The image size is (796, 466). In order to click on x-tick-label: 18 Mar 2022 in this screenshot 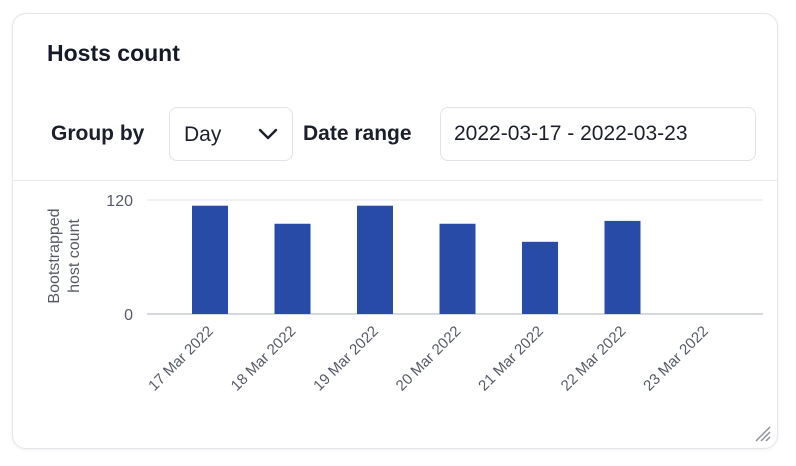, I will do `click(264, 359)`.